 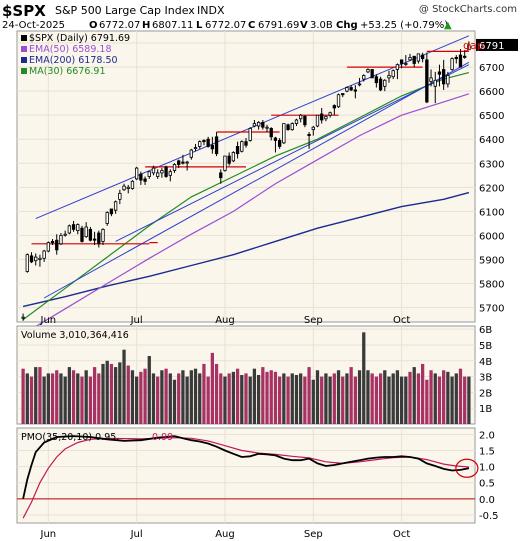 What do you see at coordinates (485, 330) in the screenshot?
I see `volume-tick-label: 6B` at bounding box center [485, 330].